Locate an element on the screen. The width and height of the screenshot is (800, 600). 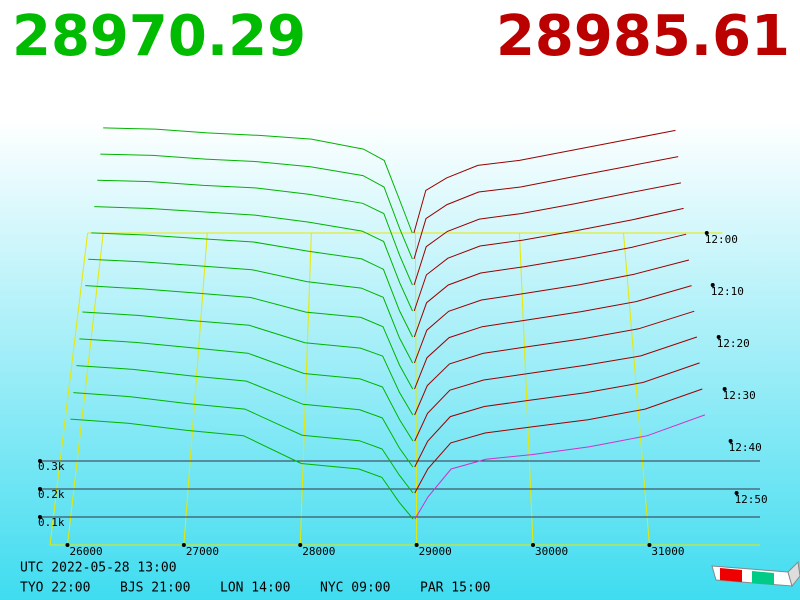
price-tick-label: 27000 is located at coordinates (202, 551).